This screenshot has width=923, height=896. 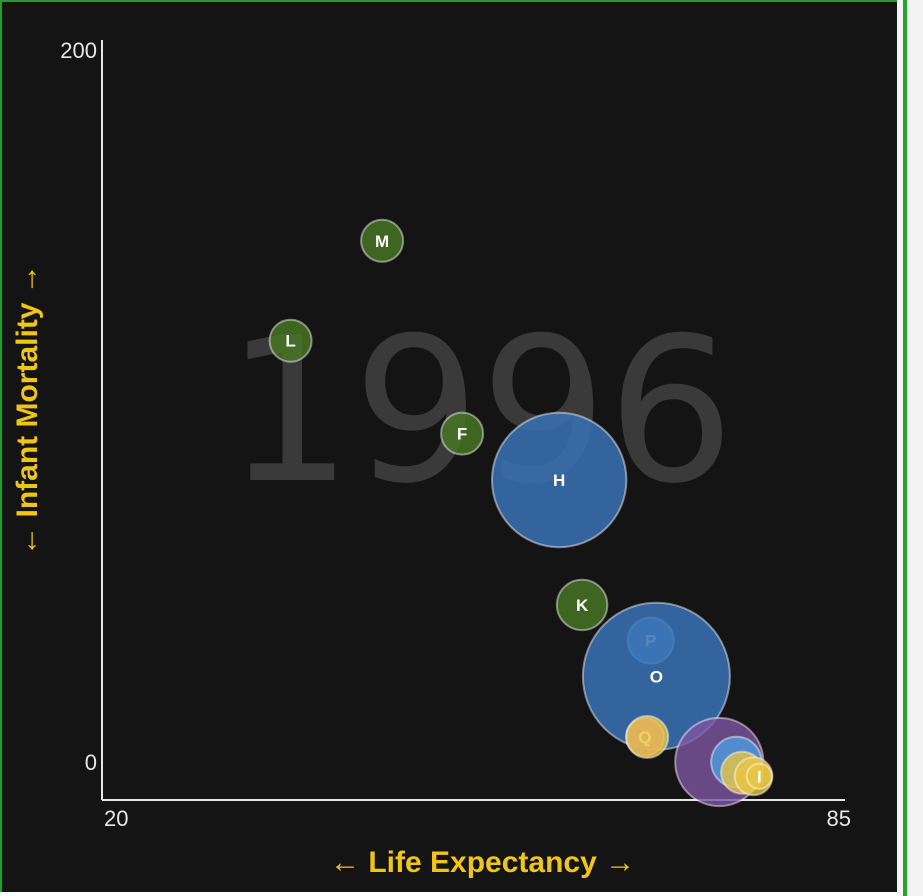 I want to click on bubble-label-F: F, so click(x=462, y=434).